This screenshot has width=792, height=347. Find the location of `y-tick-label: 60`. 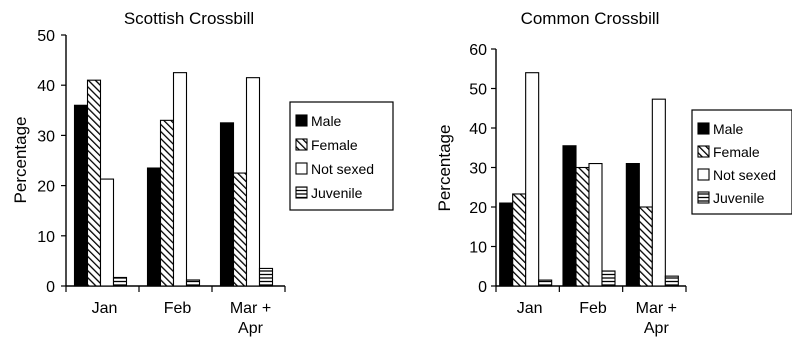

y-tick-label: 60 is located at coordinates (478, 50).